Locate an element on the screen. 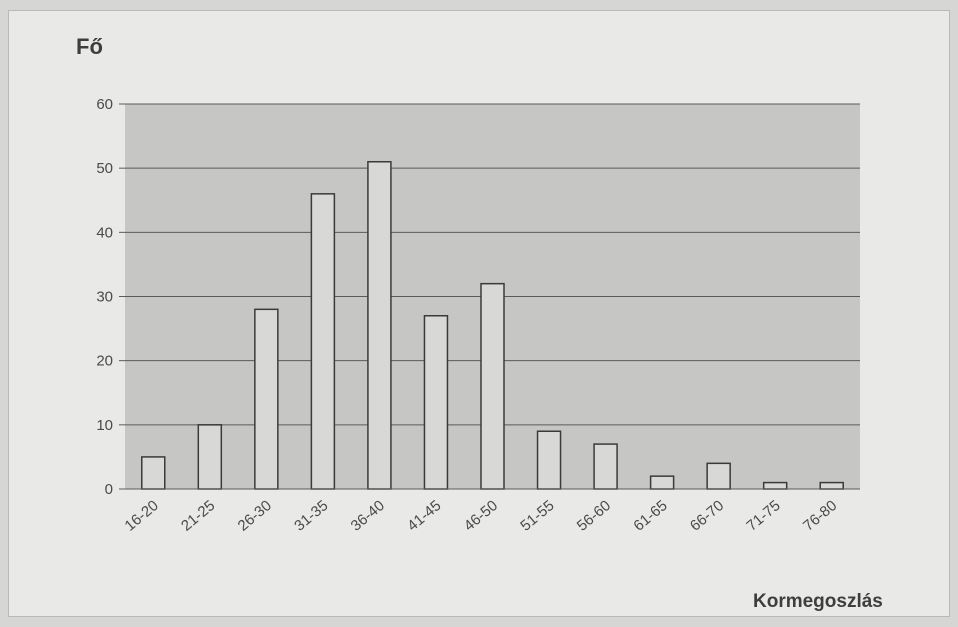 The width and height of the screenshot is (958, 627). x-tick-label: 61-65 is located at coordinates (650, 516).